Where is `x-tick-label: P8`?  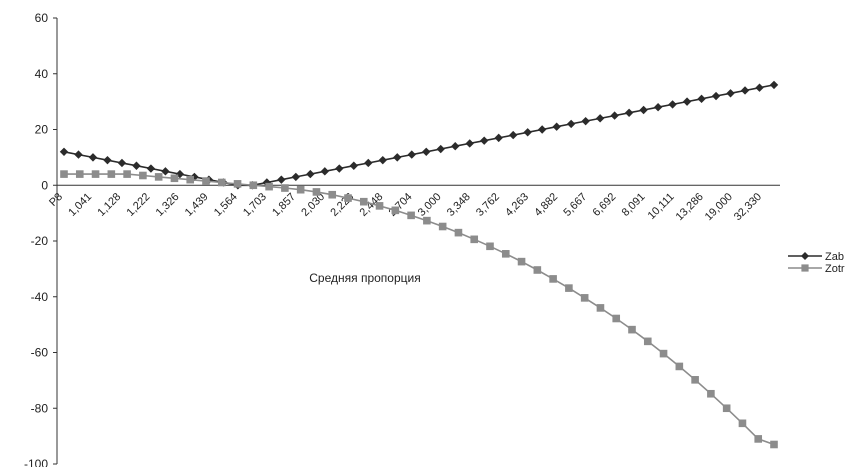
x-tick-label: P8 is located at coordinates (56, 200).